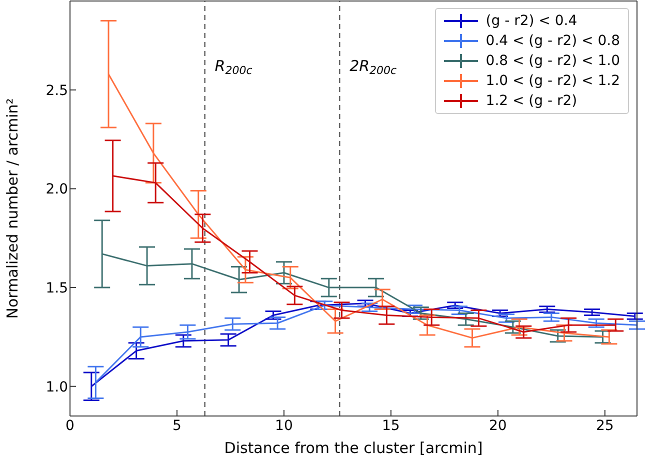 The height and width of the screenshot is (471, 655). Describe the element at coordinates (498, 426) in the screenshot. I see `x-tick-label: 20` at that location.